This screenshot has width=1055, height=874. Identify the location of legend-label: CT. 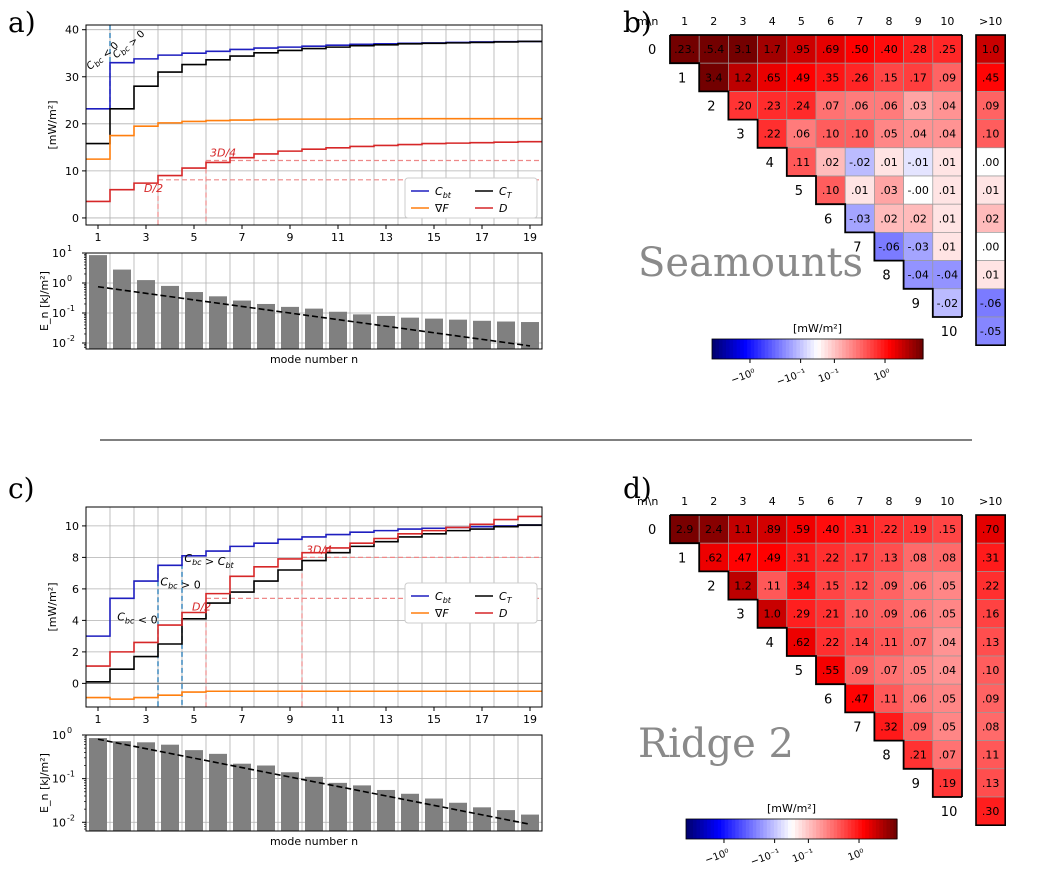
(506, 597).